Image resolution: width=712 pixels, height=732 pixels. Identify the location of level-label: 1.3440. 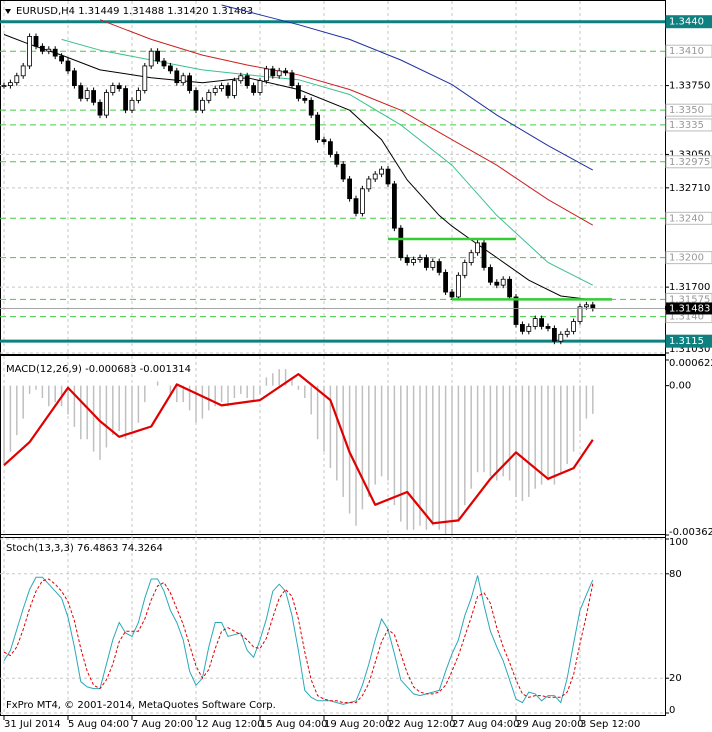
(686, 22).